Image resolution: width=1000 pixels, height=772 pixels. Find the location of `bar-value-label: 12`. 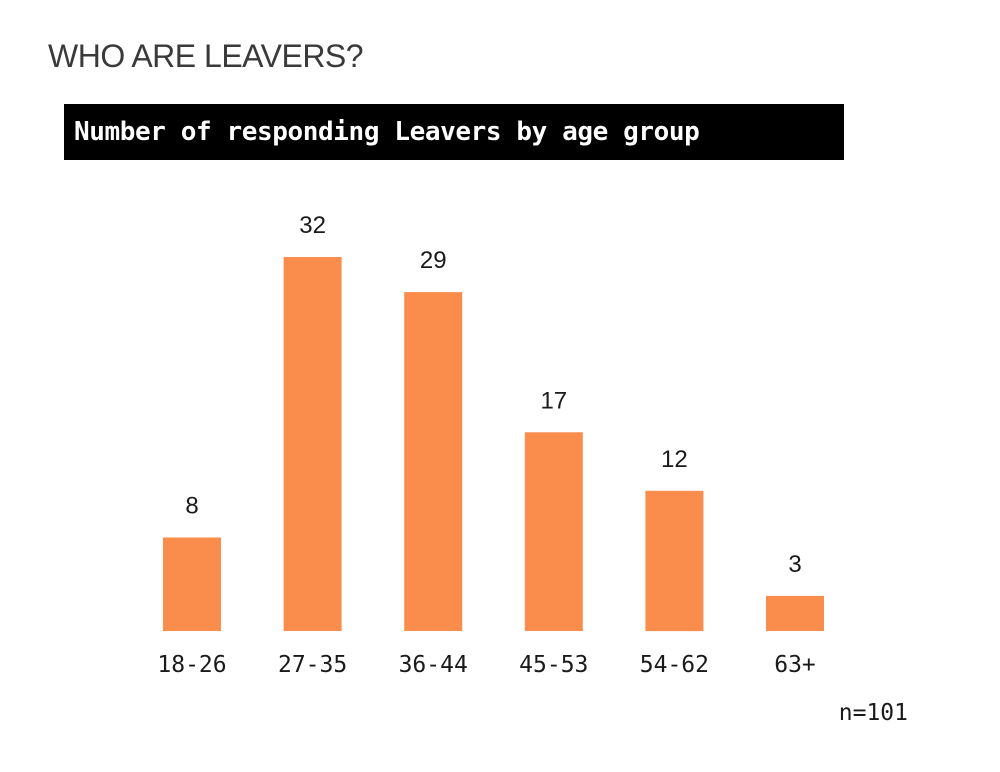

bar-value-label: 12 is located at coordinates (674, 459).